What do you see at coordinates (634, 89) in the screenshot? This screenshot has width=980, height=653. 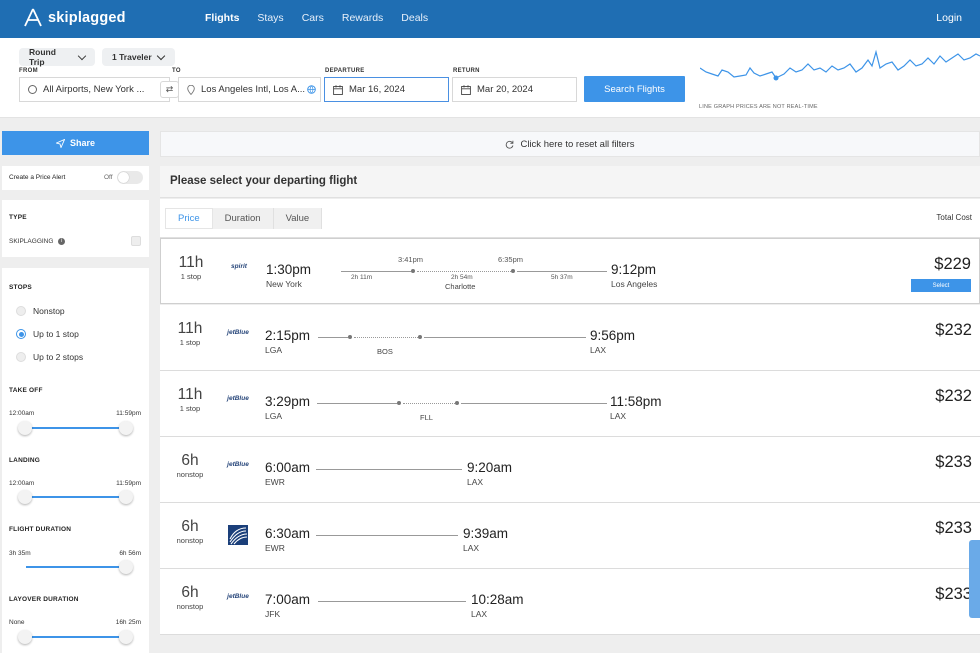 I see `search-flights-button: Search Flights` at bounding box center [634, 89].